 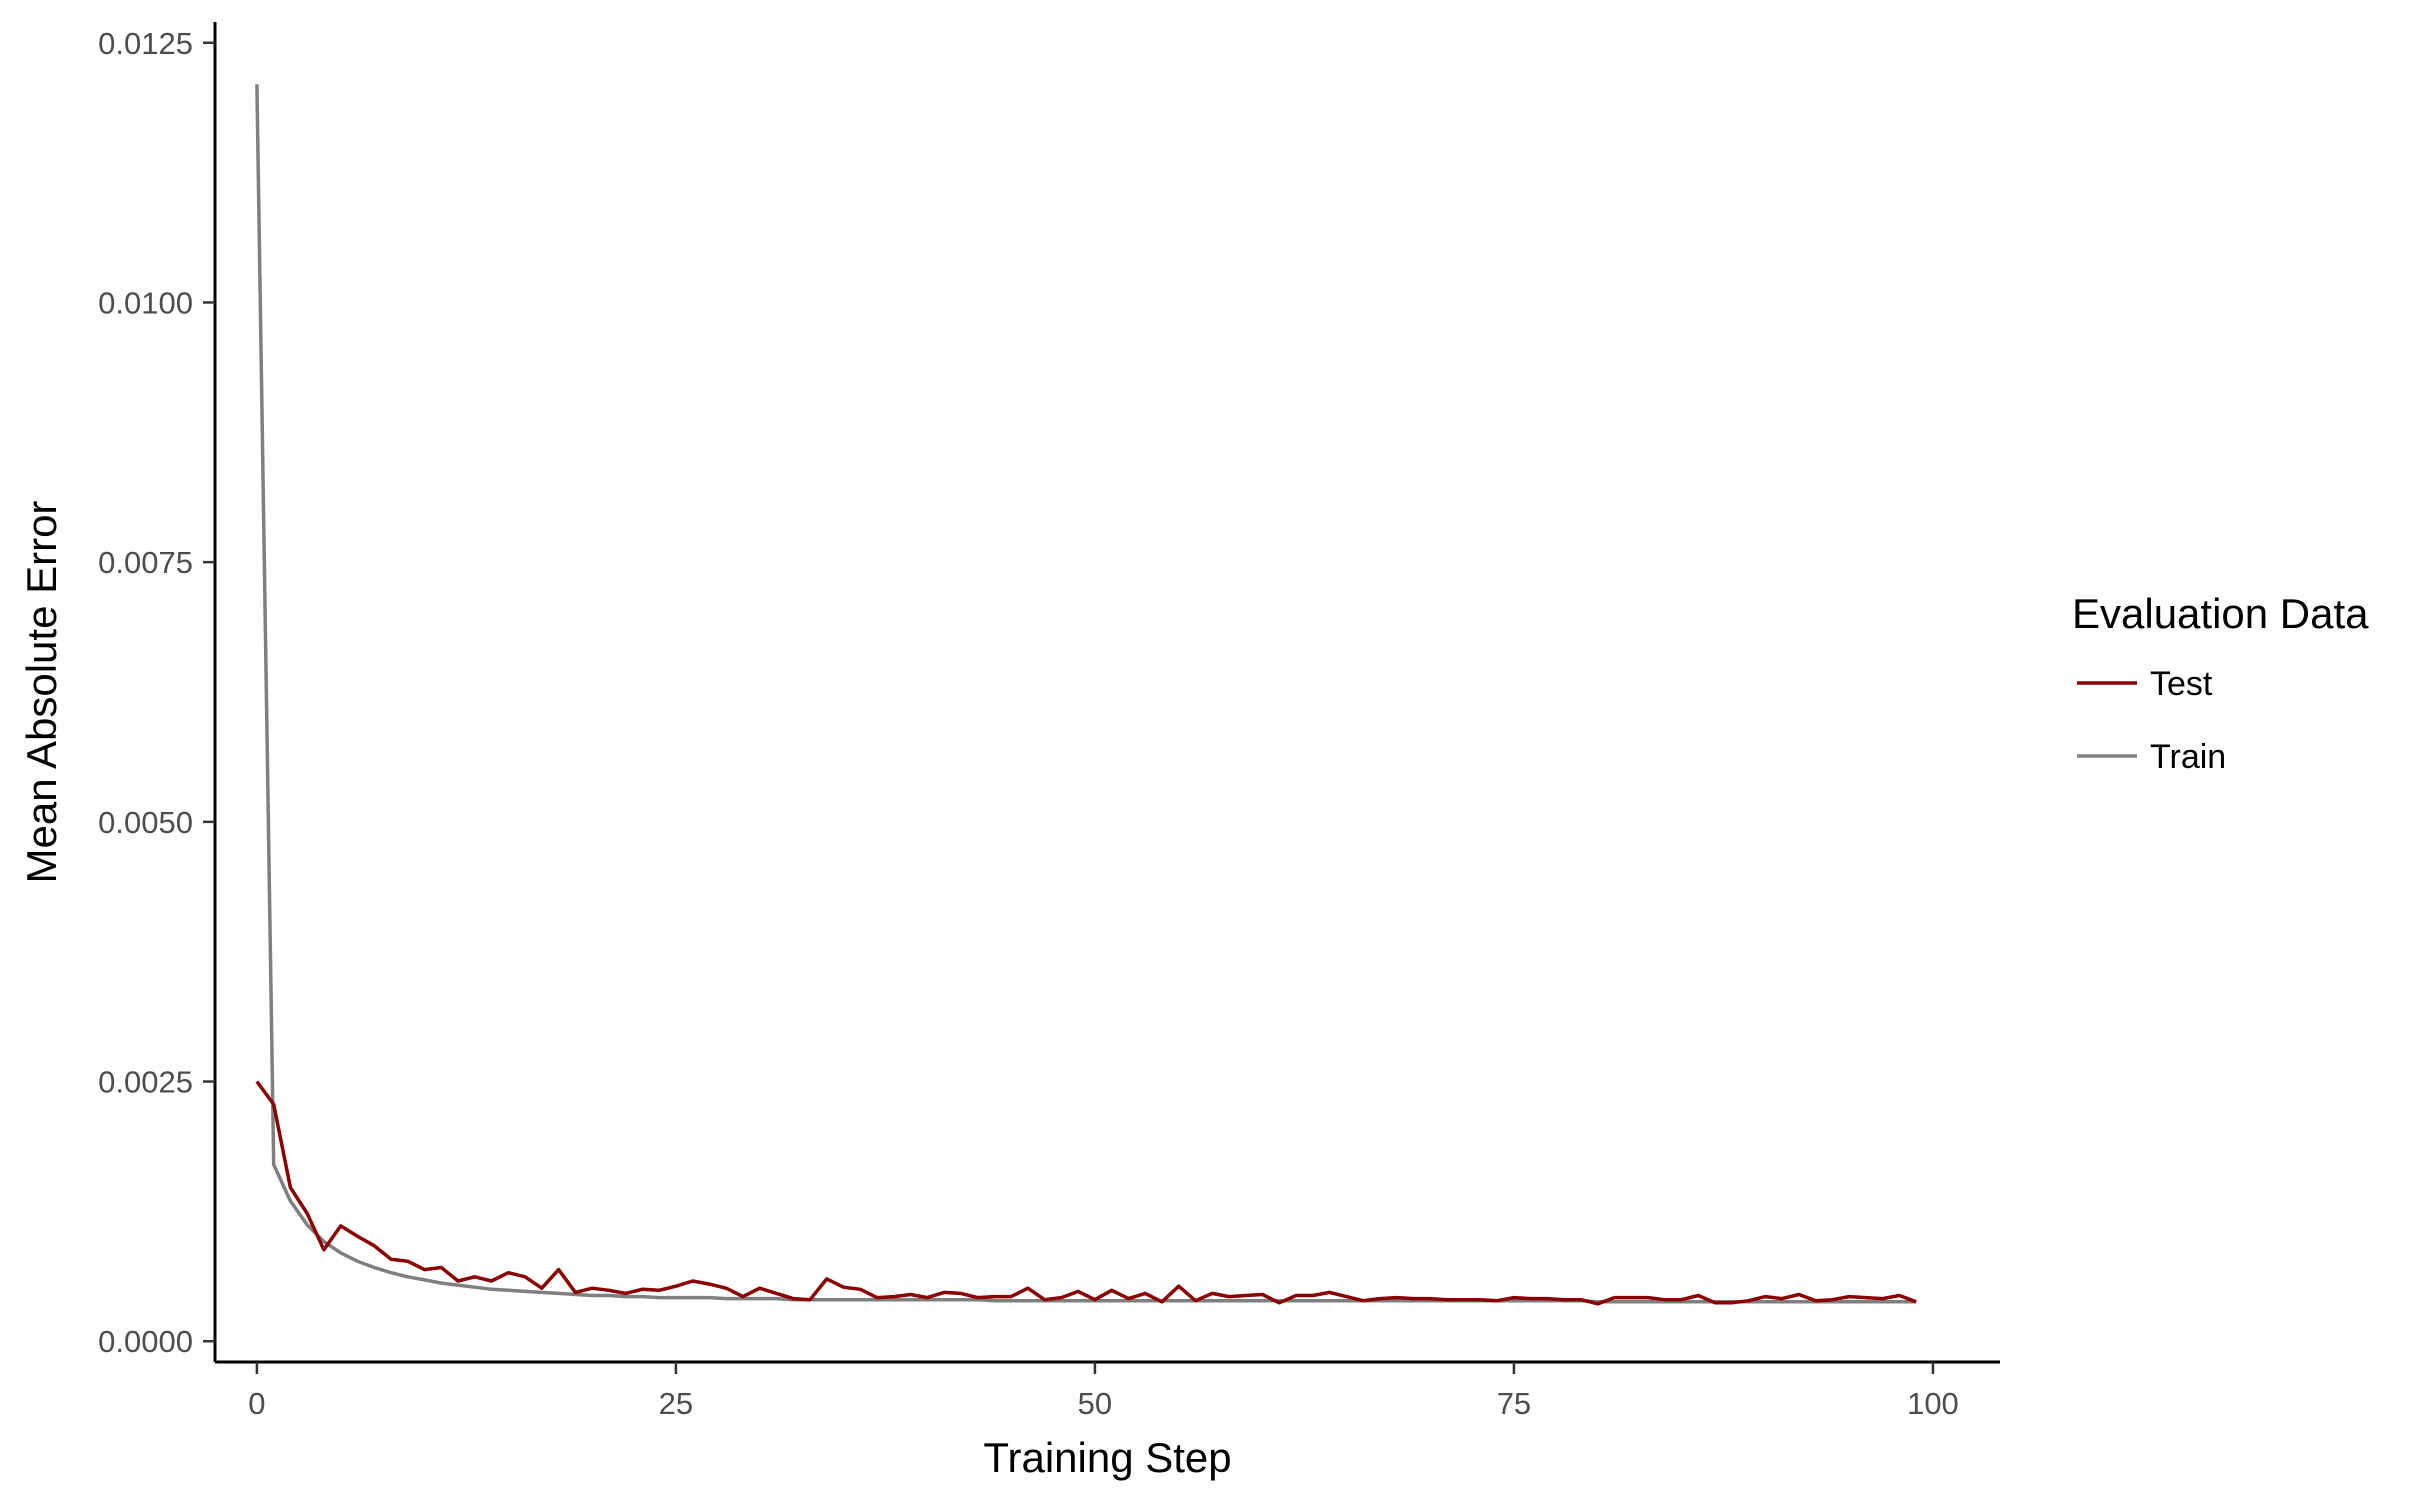 I want to click on x-tick-label: 75, so click(x=1514, y=1403).